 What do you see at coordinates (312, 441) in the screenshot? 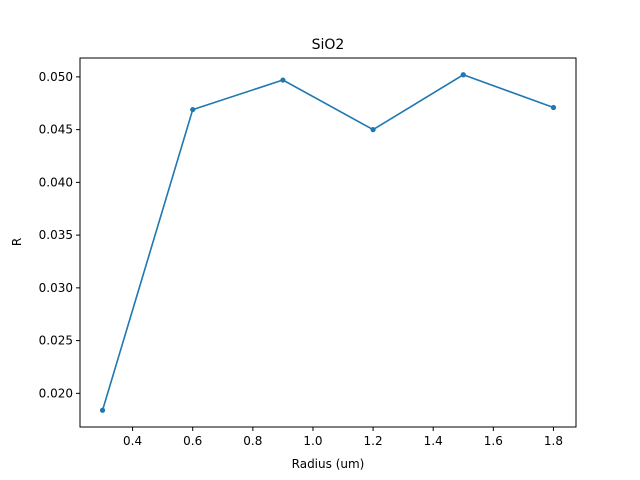
I see `x-tick-label: 1.0` at bounding box center [312, 441].